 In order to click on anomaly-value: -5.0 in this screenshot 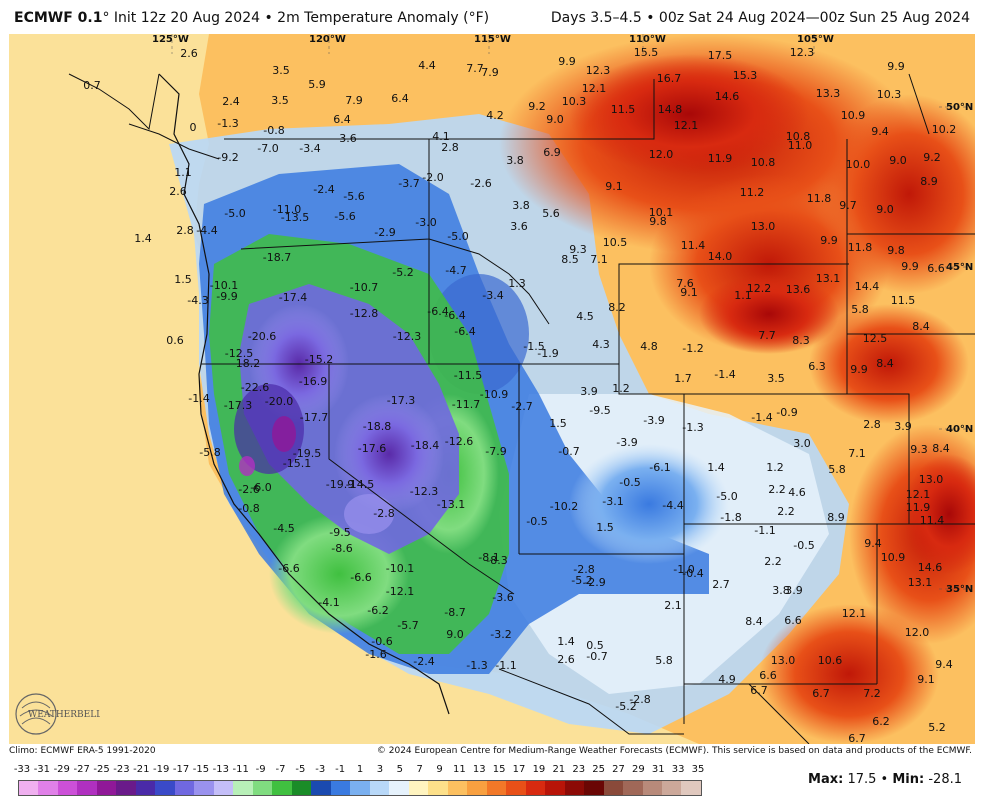, I will do `click(457, 236)`.